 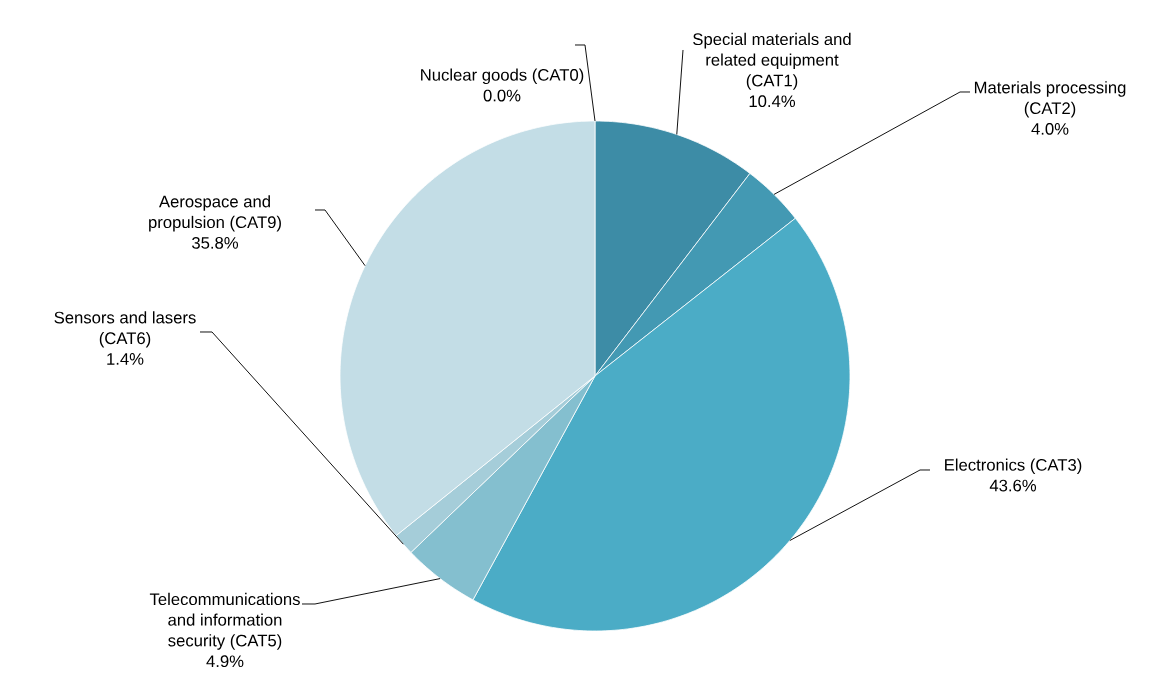 I want to click on category-label: Nuclear goods (CAT0), so click(x=502, y=76).